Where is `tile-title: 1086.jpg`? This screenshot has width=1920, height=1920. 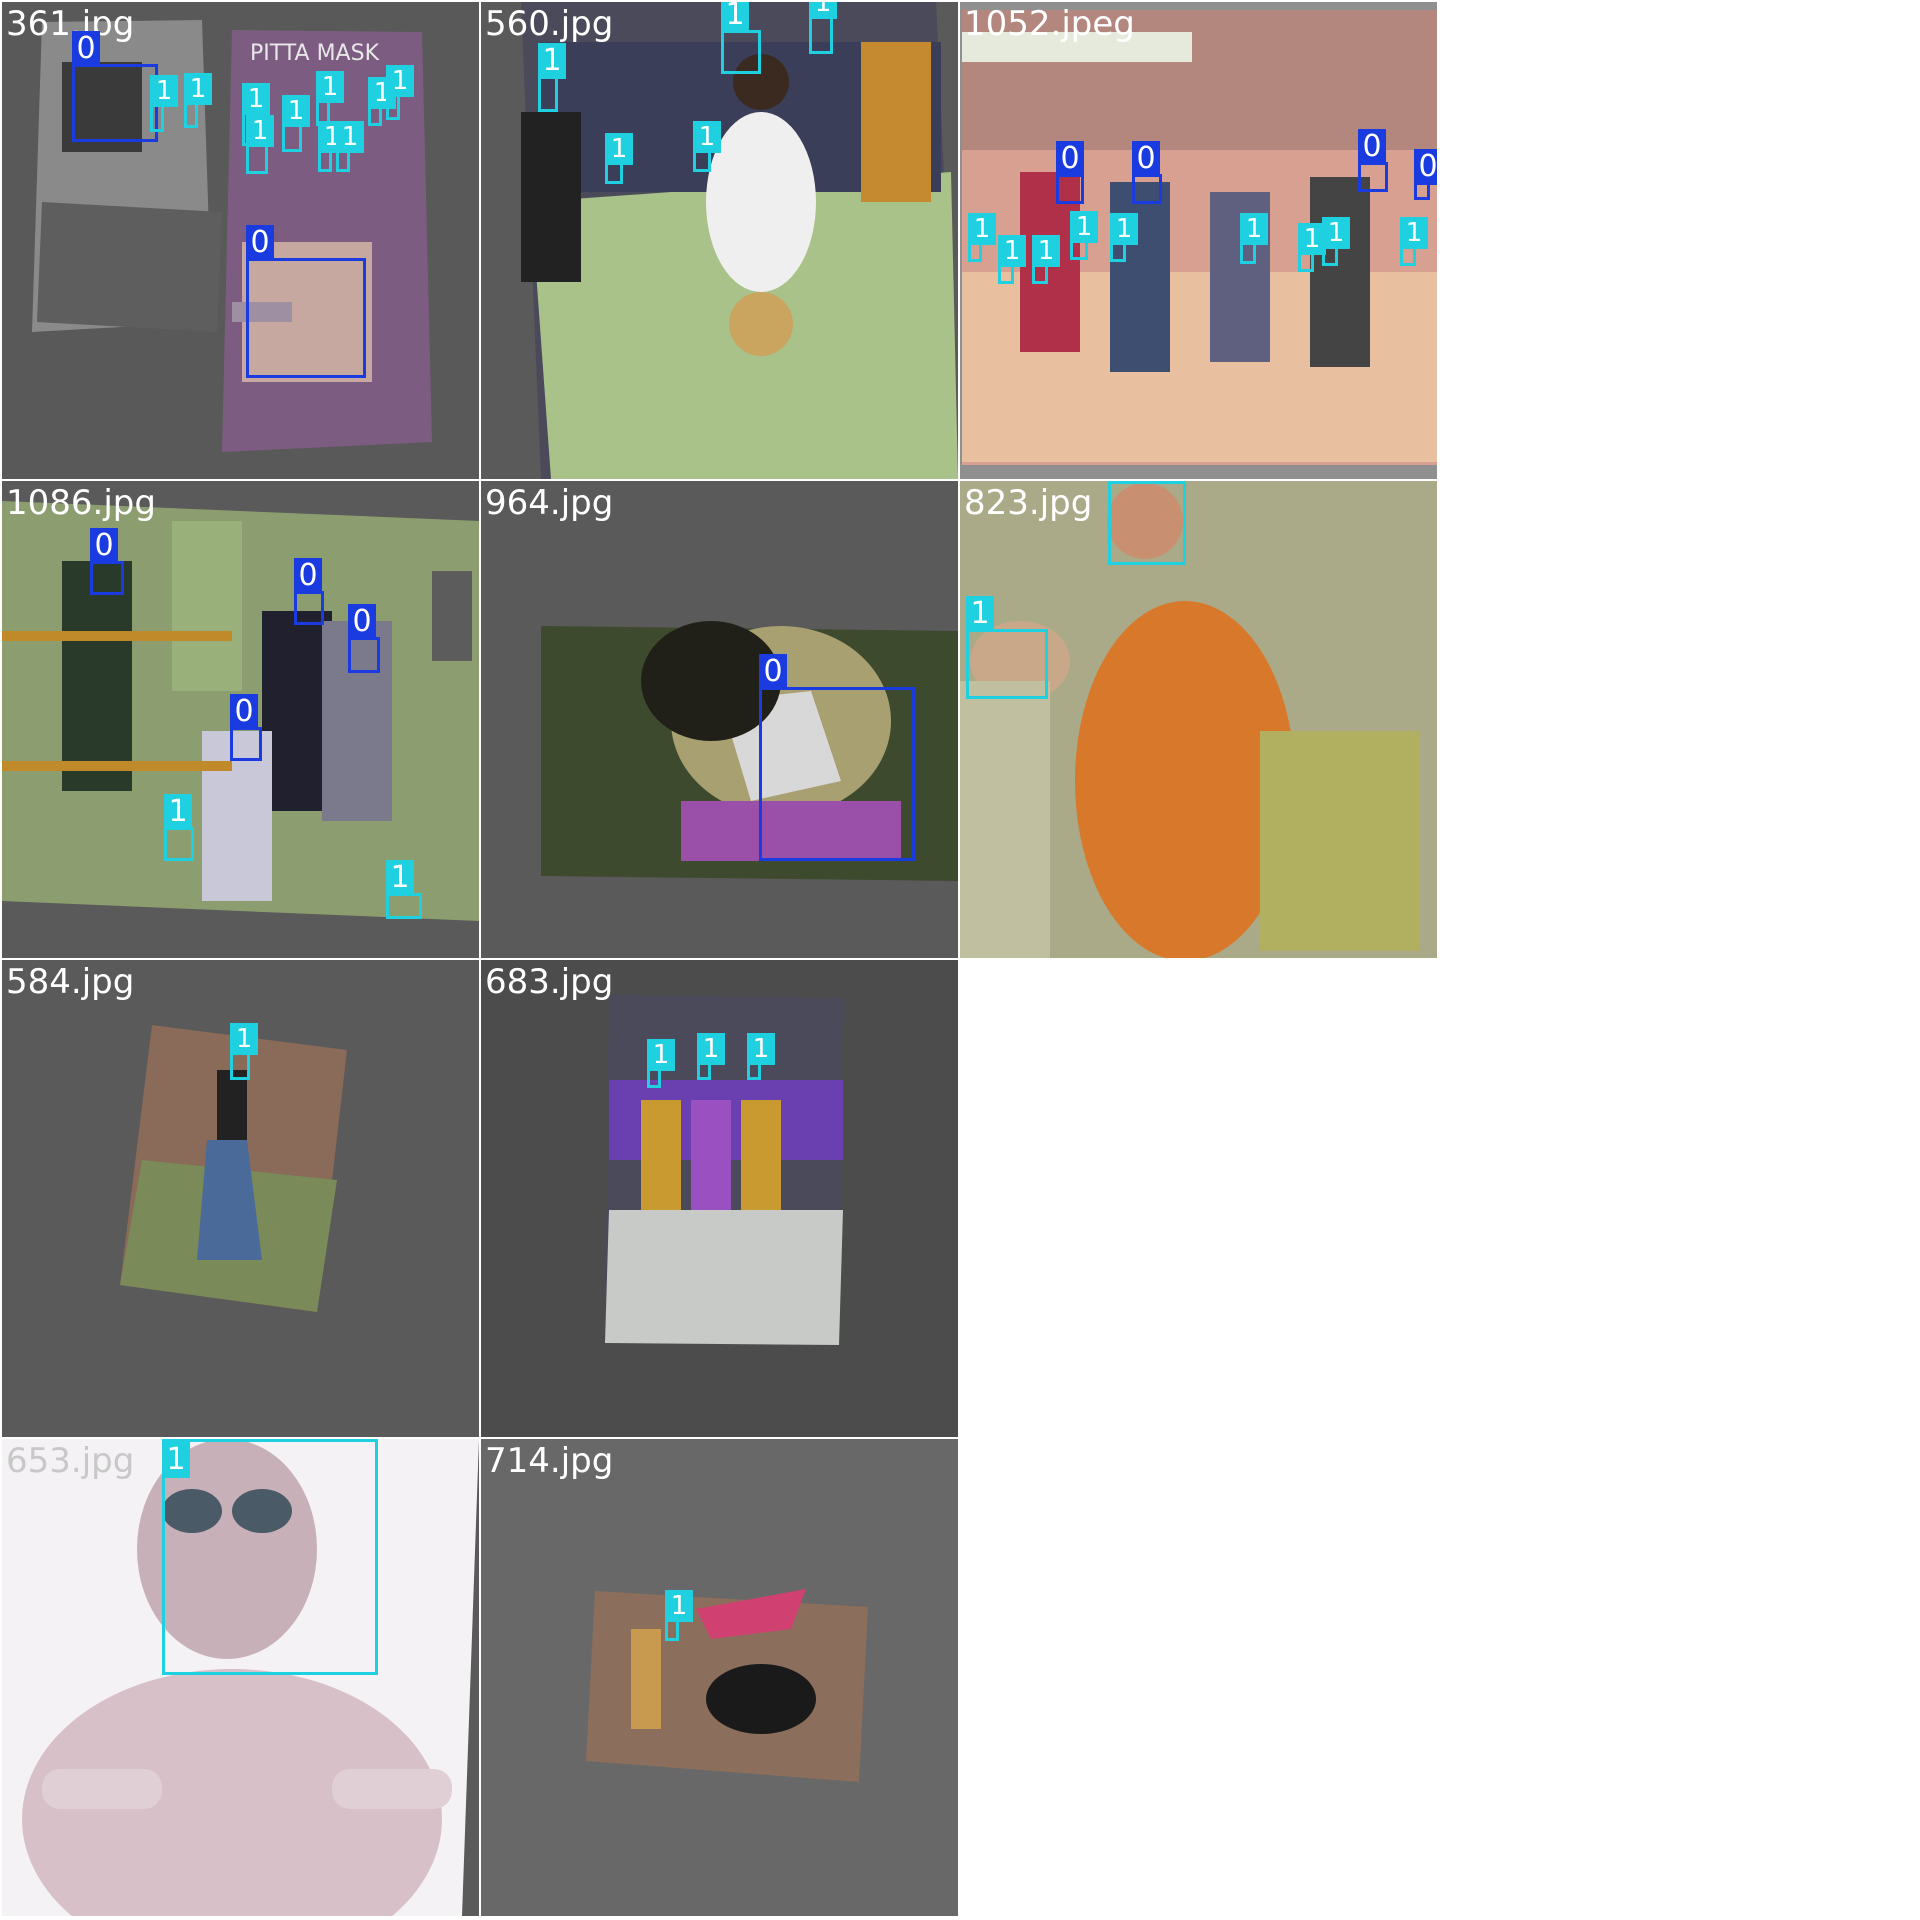
tile-title: 1086.jpg is located at coordinates (81, 503).